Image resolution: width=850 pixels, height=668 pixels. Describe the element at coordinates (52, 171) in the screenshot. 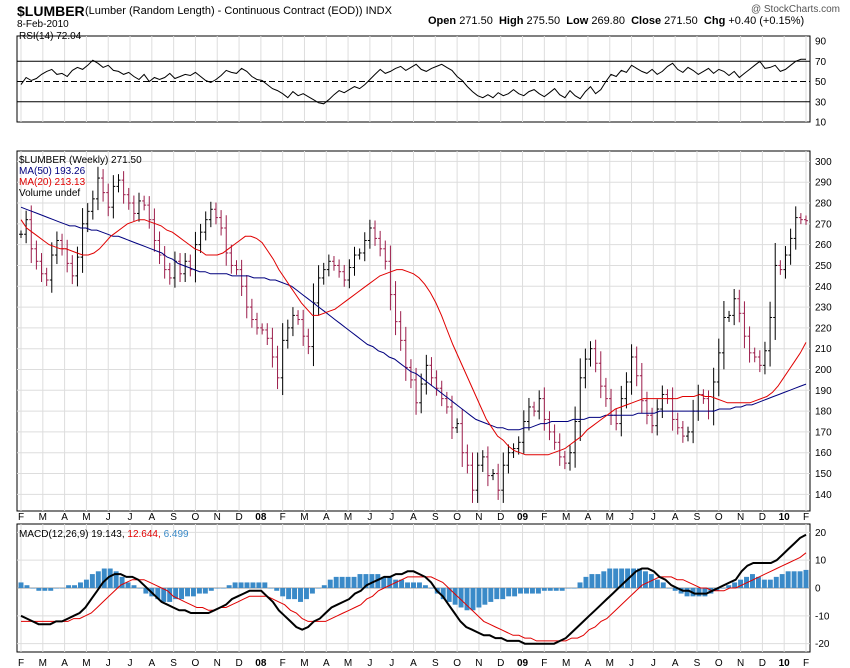

I see `legend-ma50: MA(50) 193.26` at that location.